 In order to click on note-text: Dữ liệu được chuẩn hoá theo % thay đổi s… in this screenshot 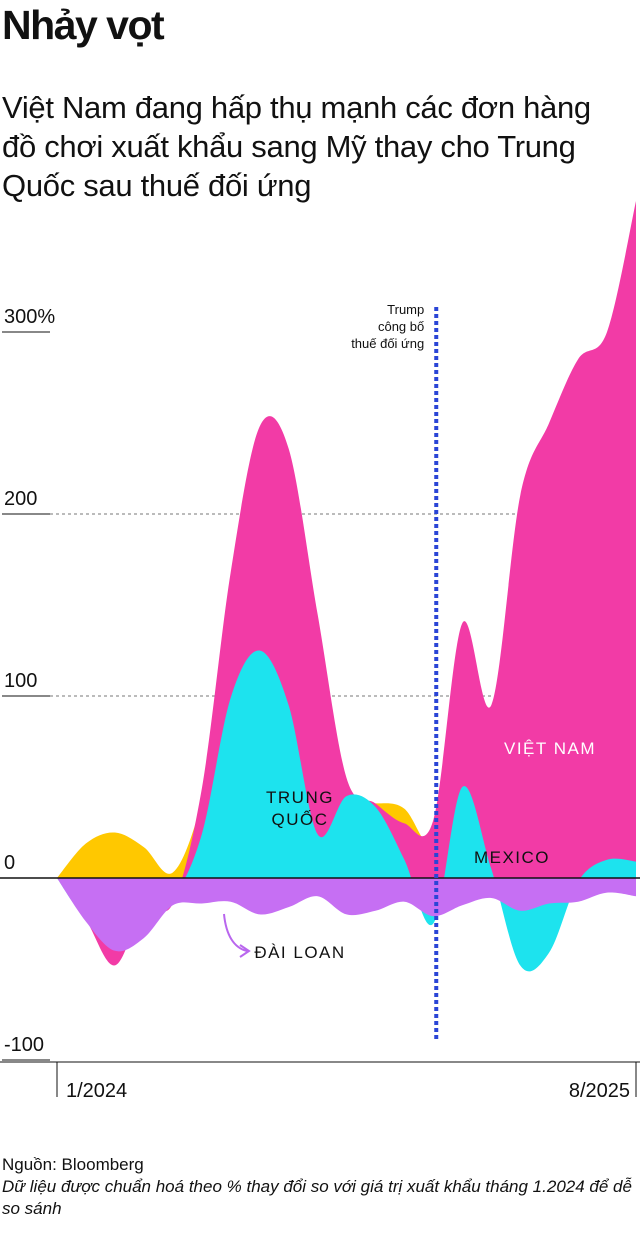, I will do `click(317, 1197)`.